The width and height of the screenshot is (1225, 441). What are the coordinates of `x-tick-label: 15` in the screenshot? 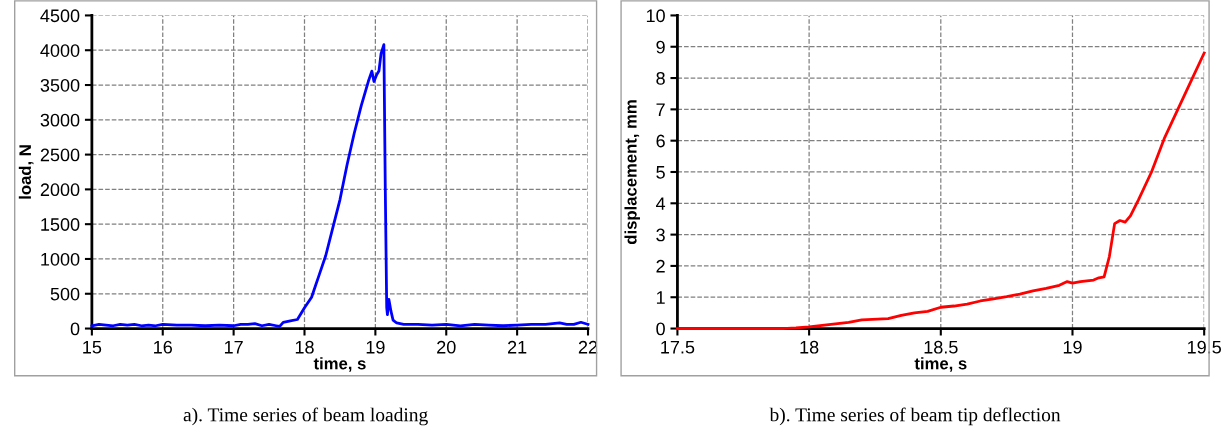 It's located at (92, 347).